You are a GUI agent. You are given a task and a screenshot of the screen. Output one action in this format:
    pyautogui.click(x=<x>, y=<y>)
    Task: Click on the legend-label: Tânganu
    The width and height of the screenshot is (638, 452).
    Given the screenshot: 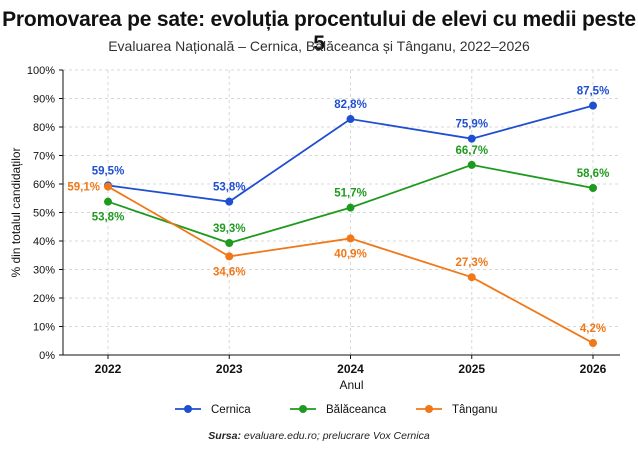 What is the action you would take?
    pyautogui.click(x=474, y=410)
    